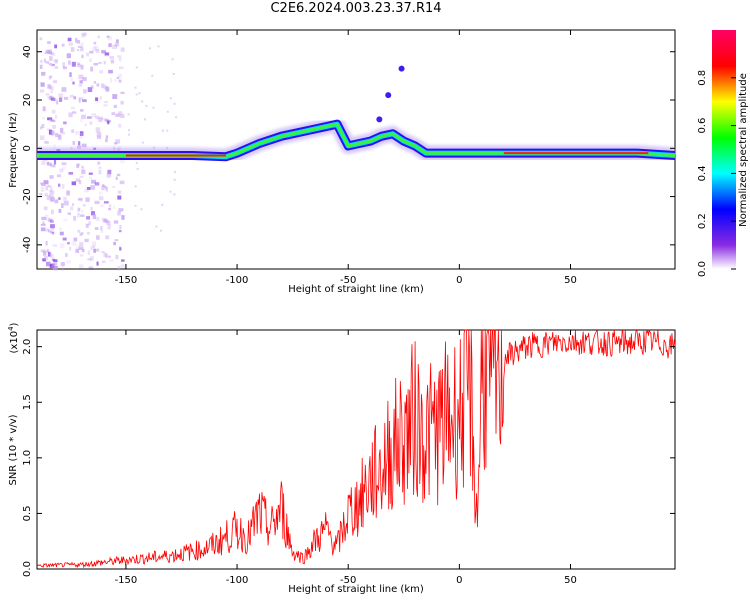 The height and width of the screenshot is (600, 750). I want to click on bottom-y-scale-base: (x10, so click(14, 342).